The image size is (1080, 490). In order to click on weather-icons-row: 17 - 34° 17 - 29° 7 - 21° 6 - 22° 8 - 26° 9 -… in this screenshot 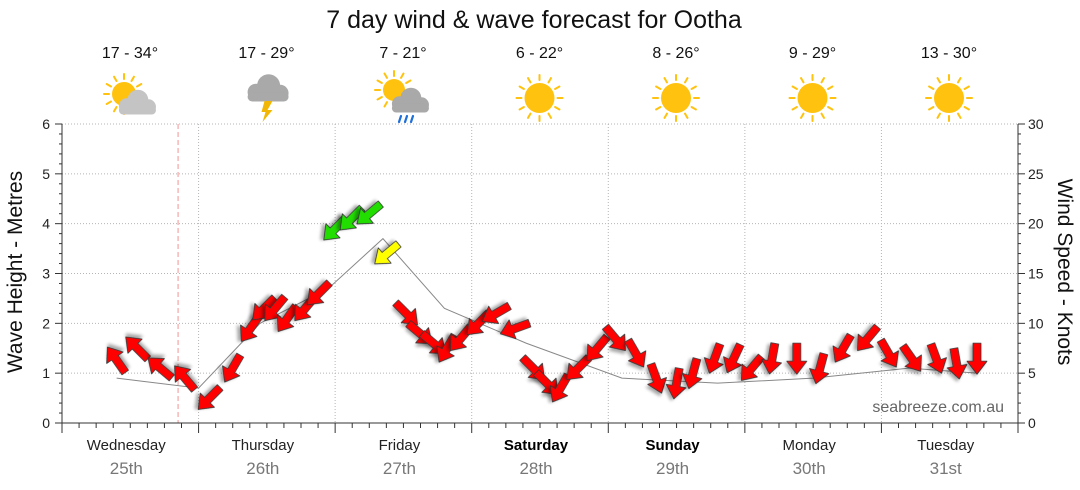, I will do `click(539, 84)`.